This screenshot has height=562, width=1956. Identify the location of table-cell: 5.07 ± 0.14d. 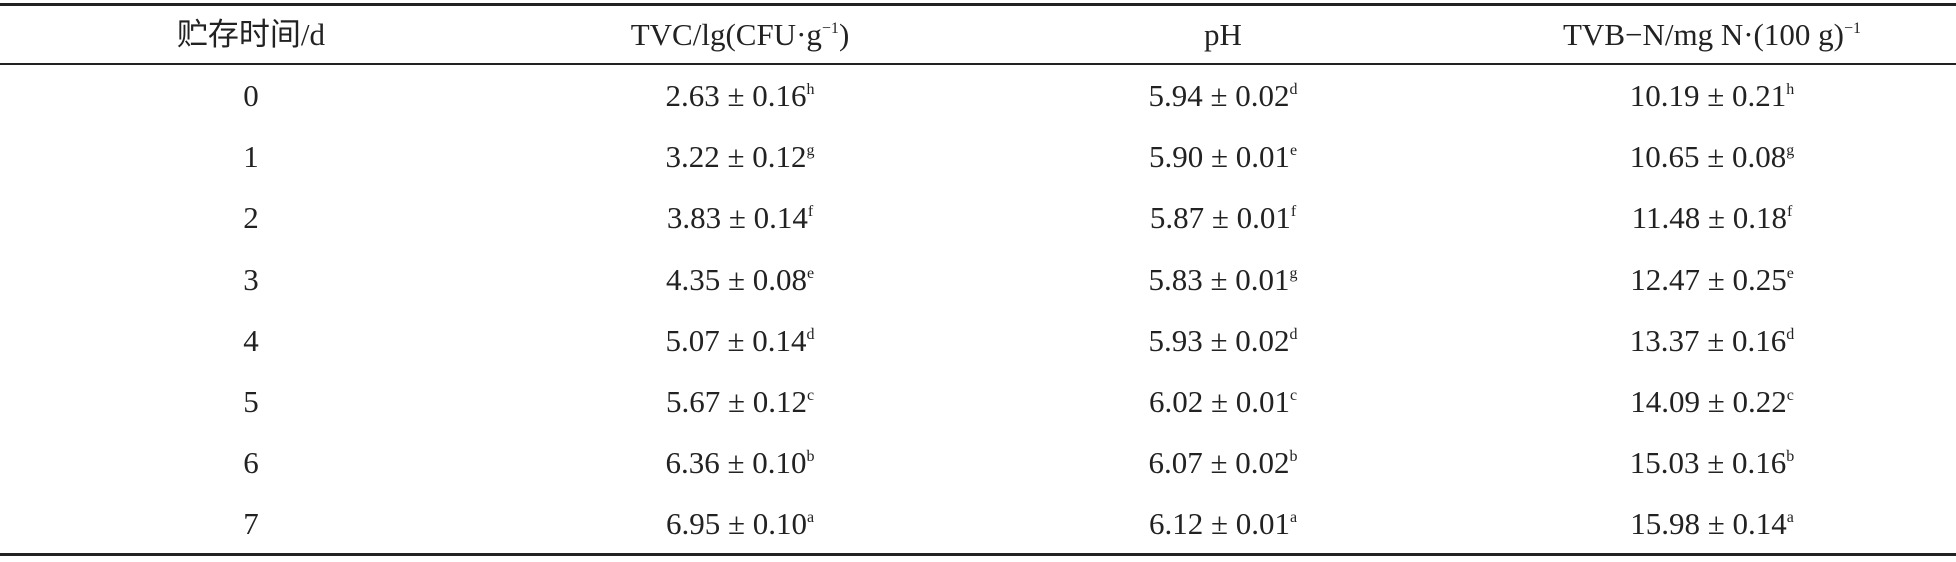
(740, 341).